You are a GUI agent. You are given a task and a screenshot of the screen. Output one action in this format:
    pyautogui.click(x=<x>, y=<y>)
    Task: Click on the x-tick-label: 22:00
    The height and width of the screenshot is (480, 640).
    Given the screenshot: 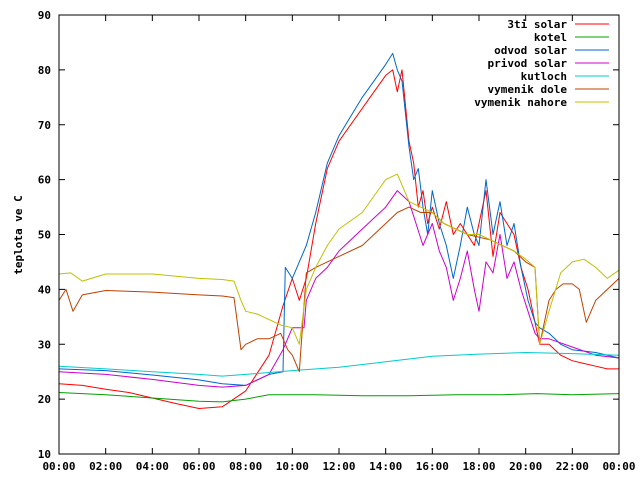 What is the action you would take?
    pyautogui.click(x=572, y=466)
    